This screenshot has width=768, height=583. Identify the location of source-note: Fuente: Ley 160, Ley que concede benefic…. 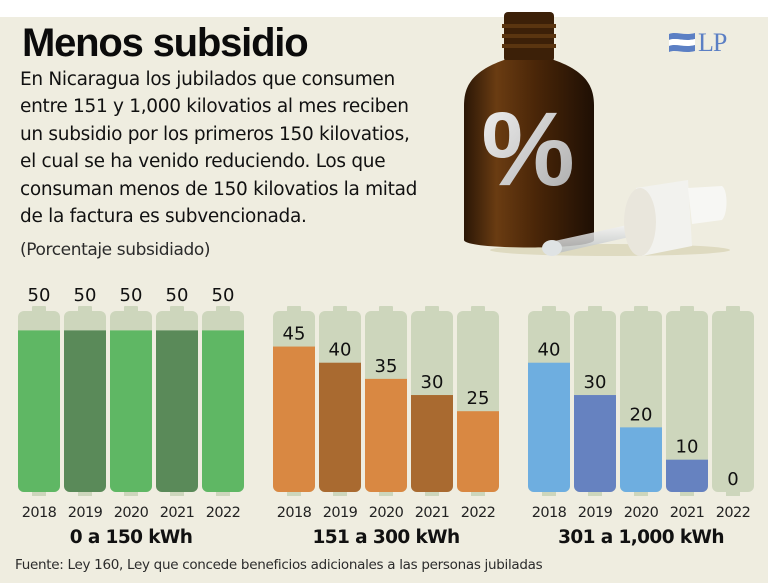
(279, 565).